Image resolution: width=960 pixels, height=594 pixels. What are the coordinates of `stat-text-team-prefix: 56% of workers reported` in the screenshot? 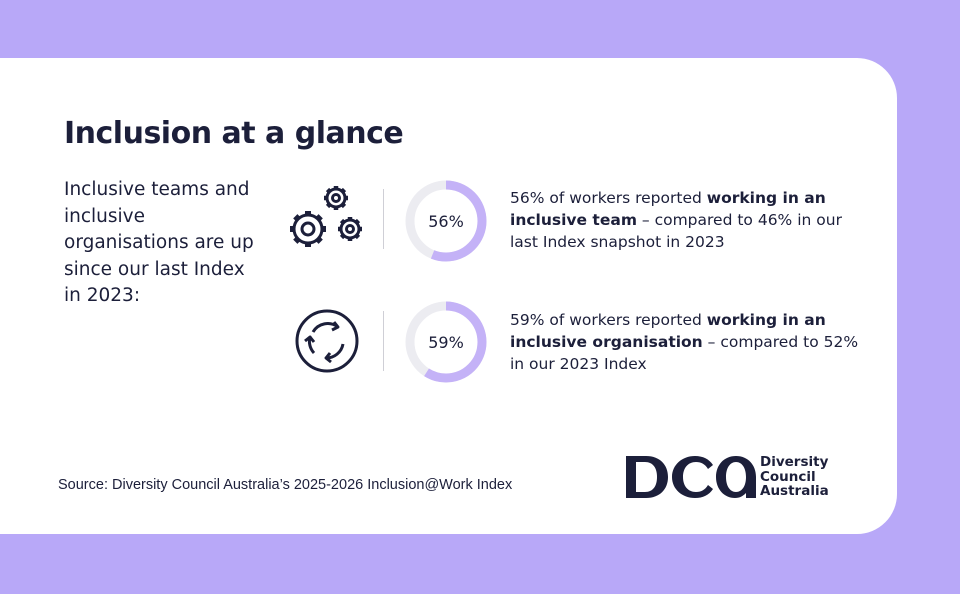 It's located at (608, 198).